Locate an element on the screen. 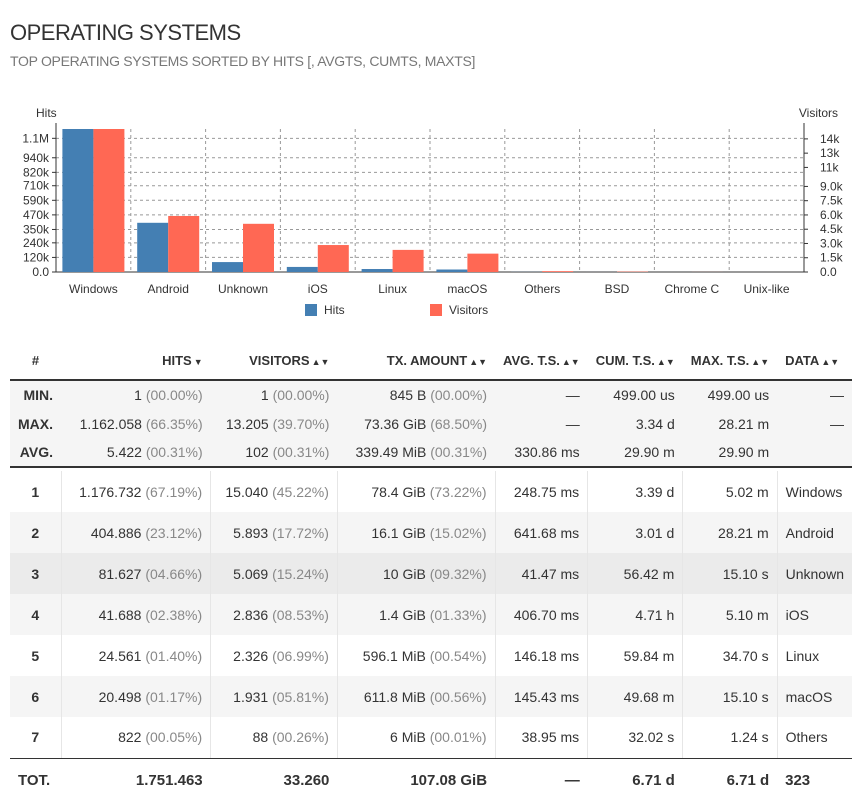 The width and height of the screenshot is (862, 801). col-header-avg-ts: AVG. T.S. ▲▼ is located at coordinates (541, 361).